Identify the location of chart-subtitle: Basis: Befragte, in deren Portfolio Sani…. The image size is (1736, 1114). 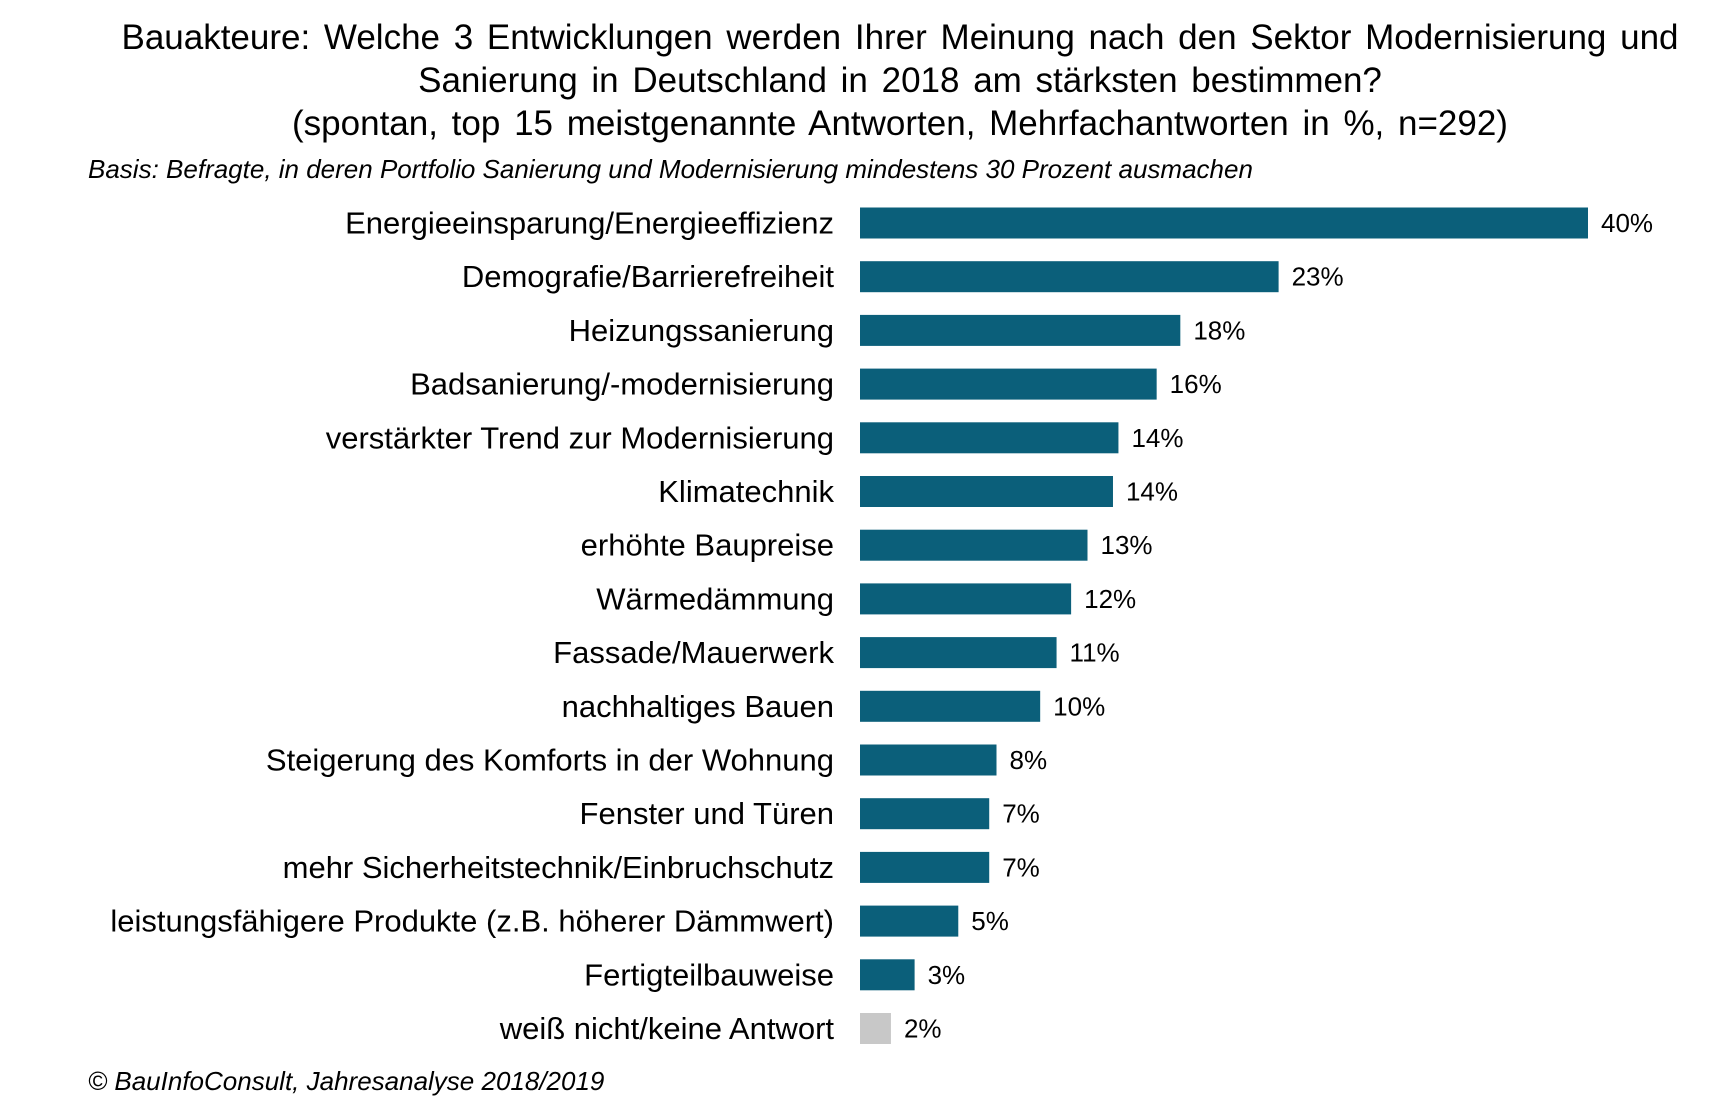
(670, 169).